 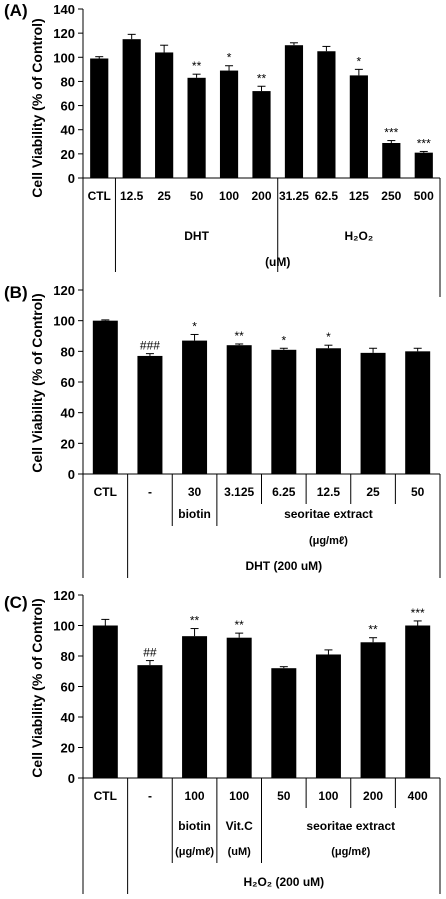 What do you see at coordinates (16, 10) in the screenshot?
I see `panel-a-label: (A)` at bounding box center [16, 10].